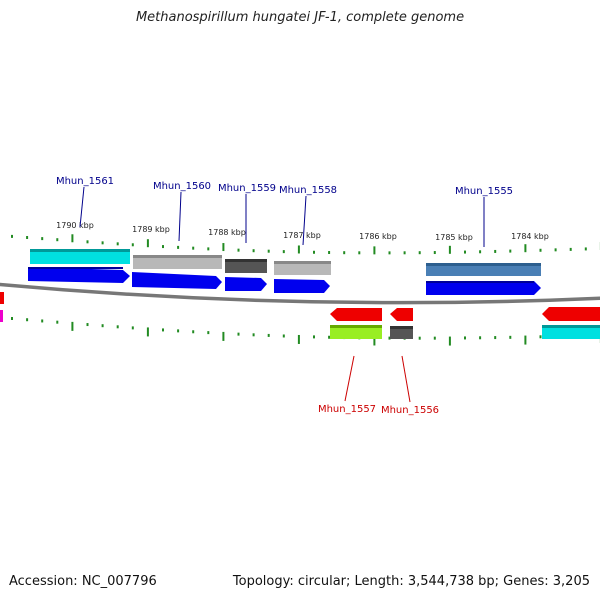  What do you see at coordinates (75, 225) in the screenshot?
I see `scale-label: 1790 kbp` at bounding box center [75, 225].